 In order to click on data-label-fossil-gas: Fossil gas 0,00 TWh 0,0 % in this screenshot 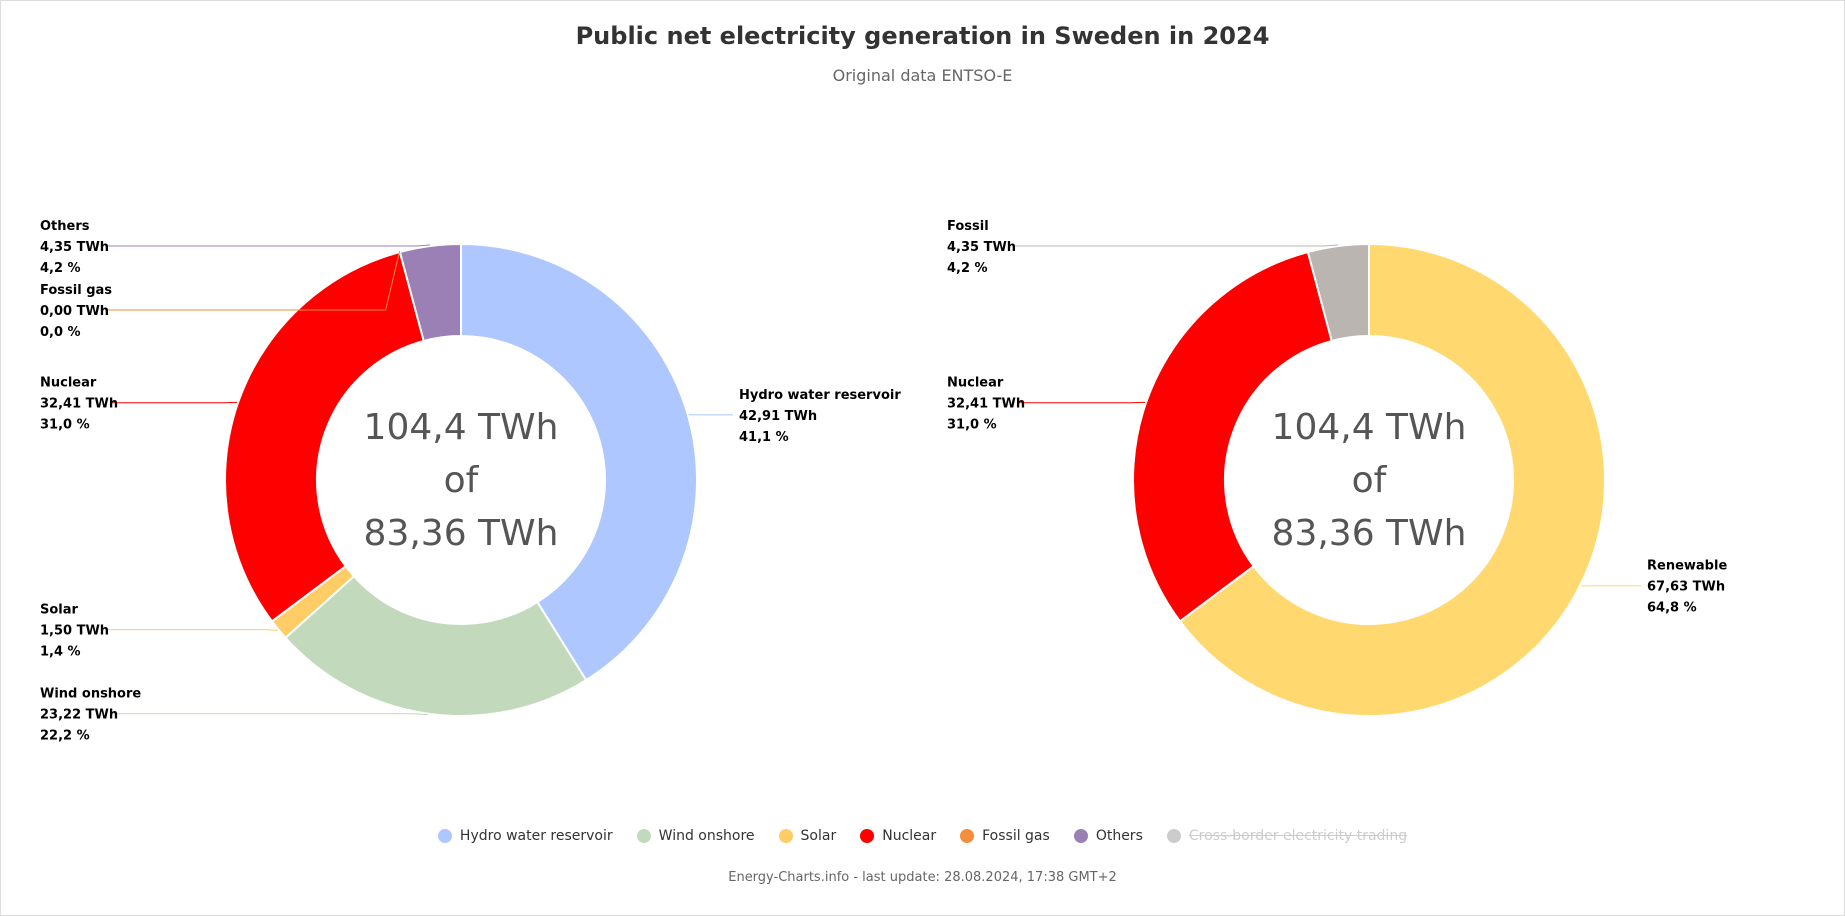, I will do `click(220, 295)`.